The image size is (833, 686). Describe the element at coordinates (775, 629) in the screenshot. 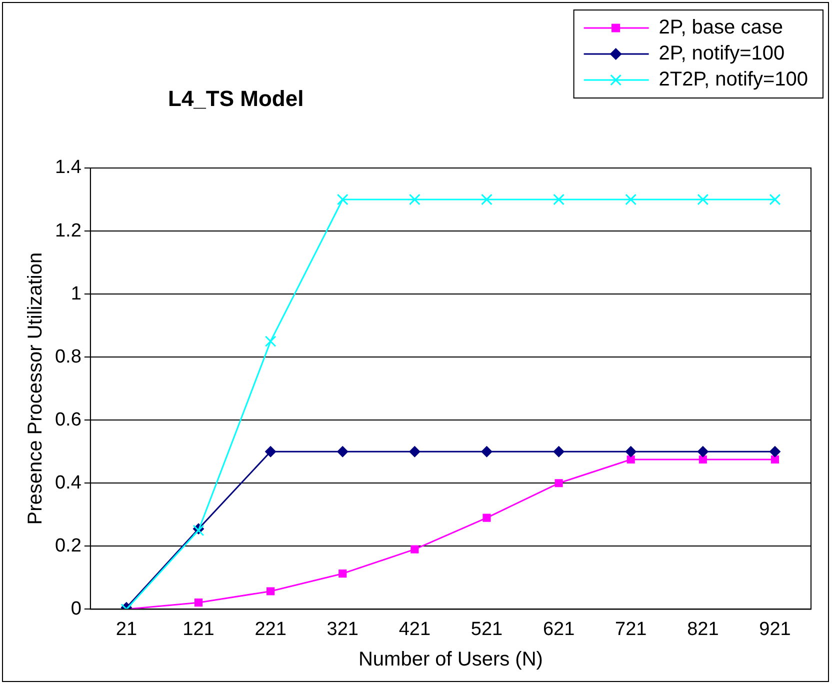

I see `x-tick-label: 921` at that location.